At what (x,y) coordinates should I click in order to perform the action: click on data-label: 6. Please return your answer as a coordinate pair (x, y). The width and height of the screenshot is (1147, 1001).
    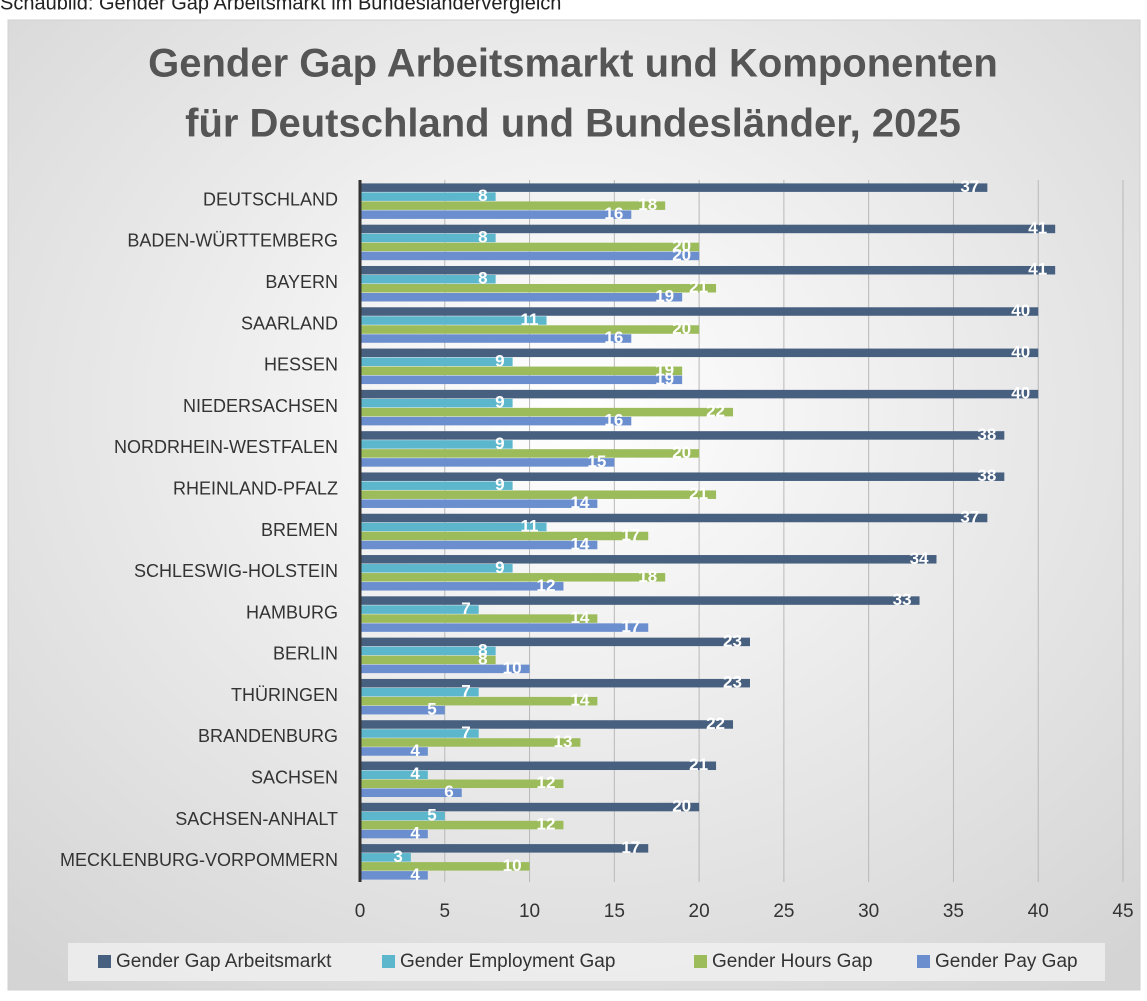
    Looking at the image, I should click on (448, 791).